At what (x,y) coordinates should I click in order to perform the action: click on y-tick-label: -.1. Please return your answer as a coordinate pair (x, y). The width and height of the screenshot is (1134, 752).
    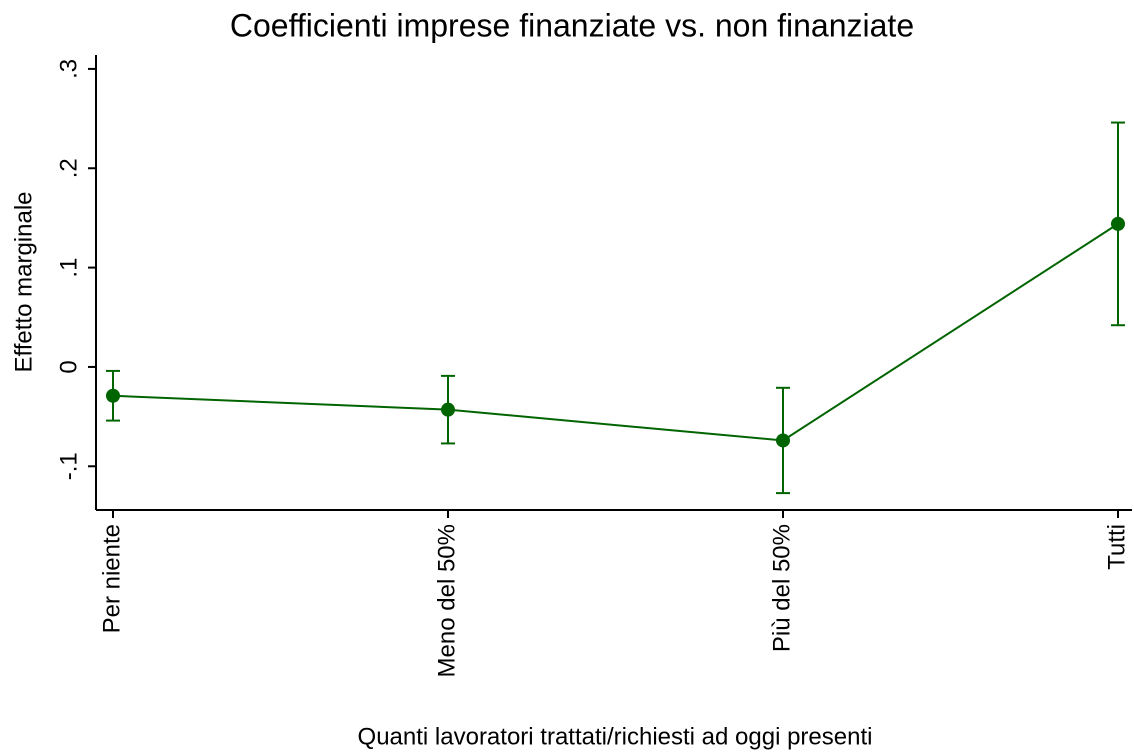
    Looking at the image, I should click on (68, 466).